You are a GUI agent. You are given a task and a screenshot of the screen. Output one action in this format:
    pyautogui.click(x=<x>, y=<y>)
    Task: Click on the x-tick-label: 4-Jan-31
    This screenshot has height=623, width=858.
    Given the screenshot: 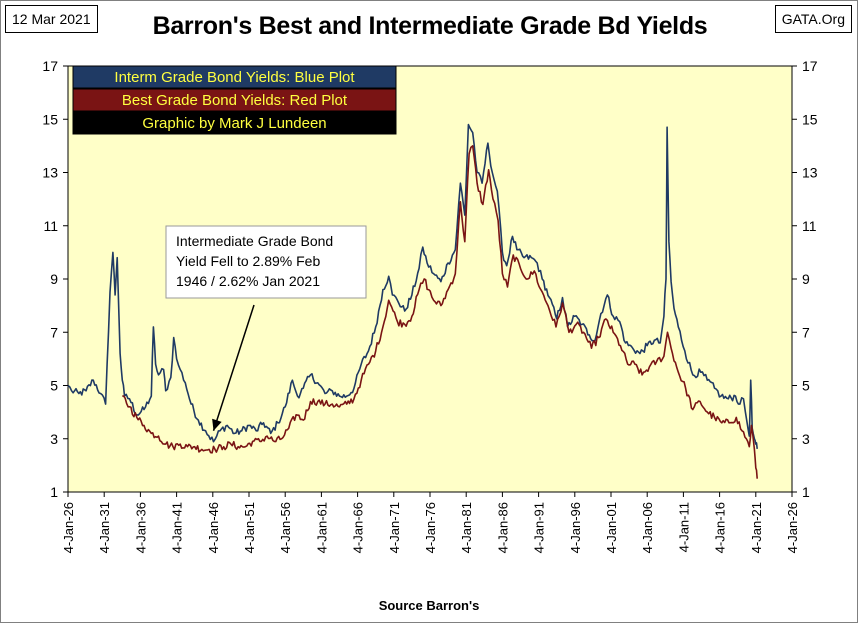 What is the action you would take?
    pyautogui.click(x=104, y=527)
    